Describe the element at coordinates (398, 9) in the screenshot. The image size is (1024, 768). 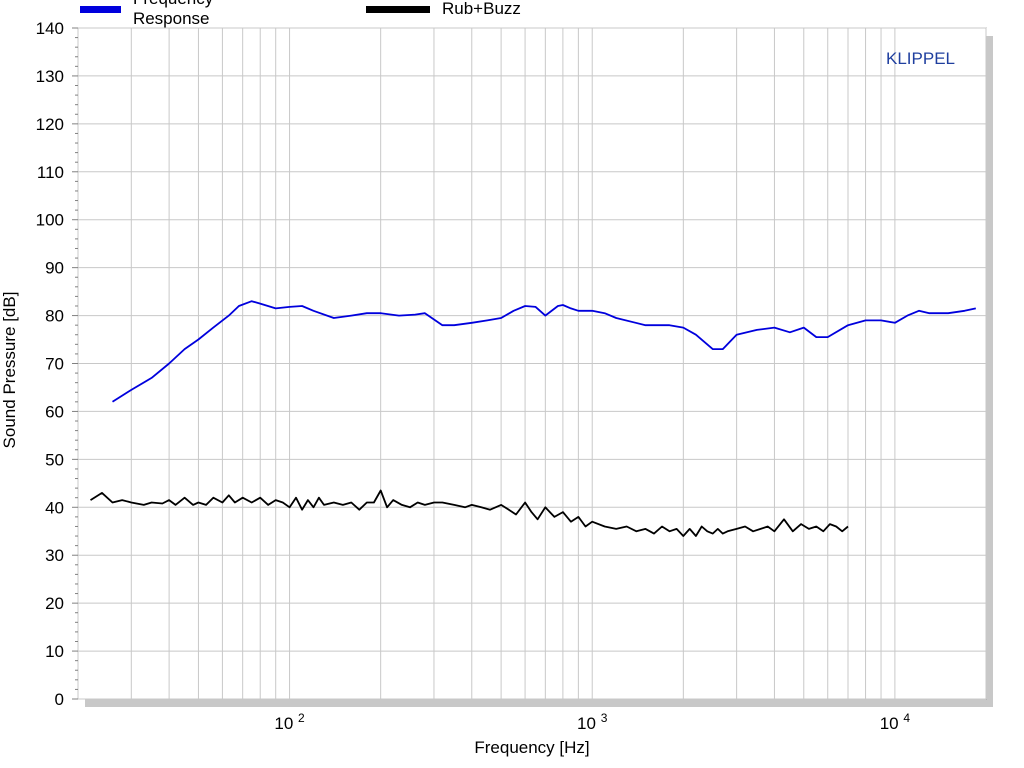
I see `legend-swatch-rub-buzz` at that location.